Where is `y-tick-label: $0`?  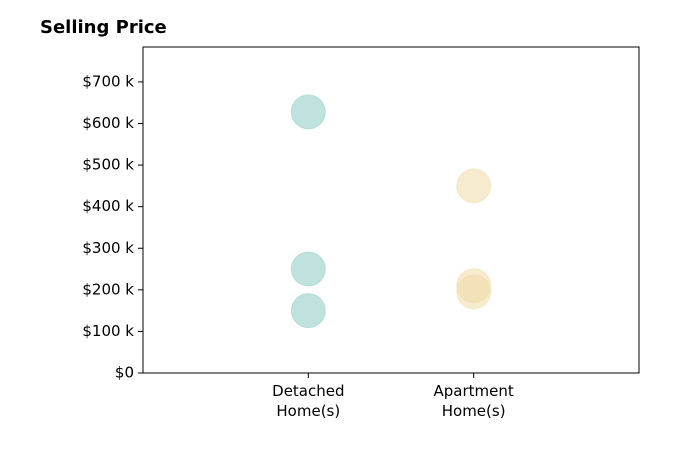
y-tick-label: $0 is located at coordinates (124, 373).